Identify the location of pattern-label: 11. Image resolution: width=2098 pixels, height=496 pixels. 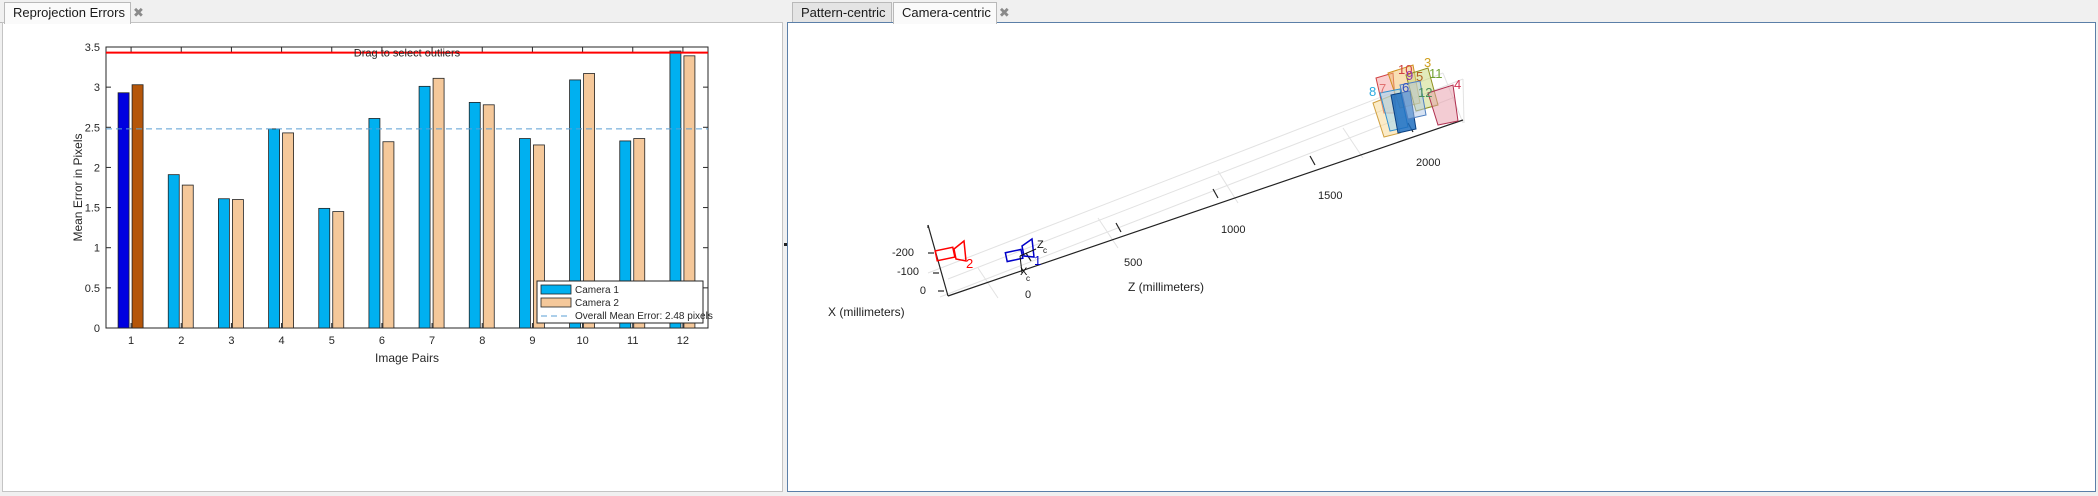
(1436, 73).